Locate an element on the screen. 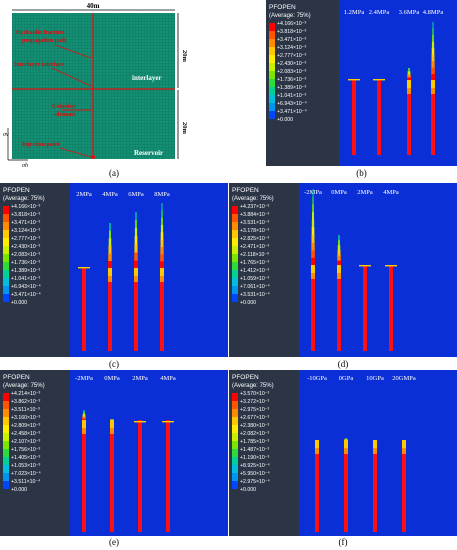 Image resolution: width=457 pixels, height=550 pixels. panel-c-caption: (c) is located at coordinates (114, 364).